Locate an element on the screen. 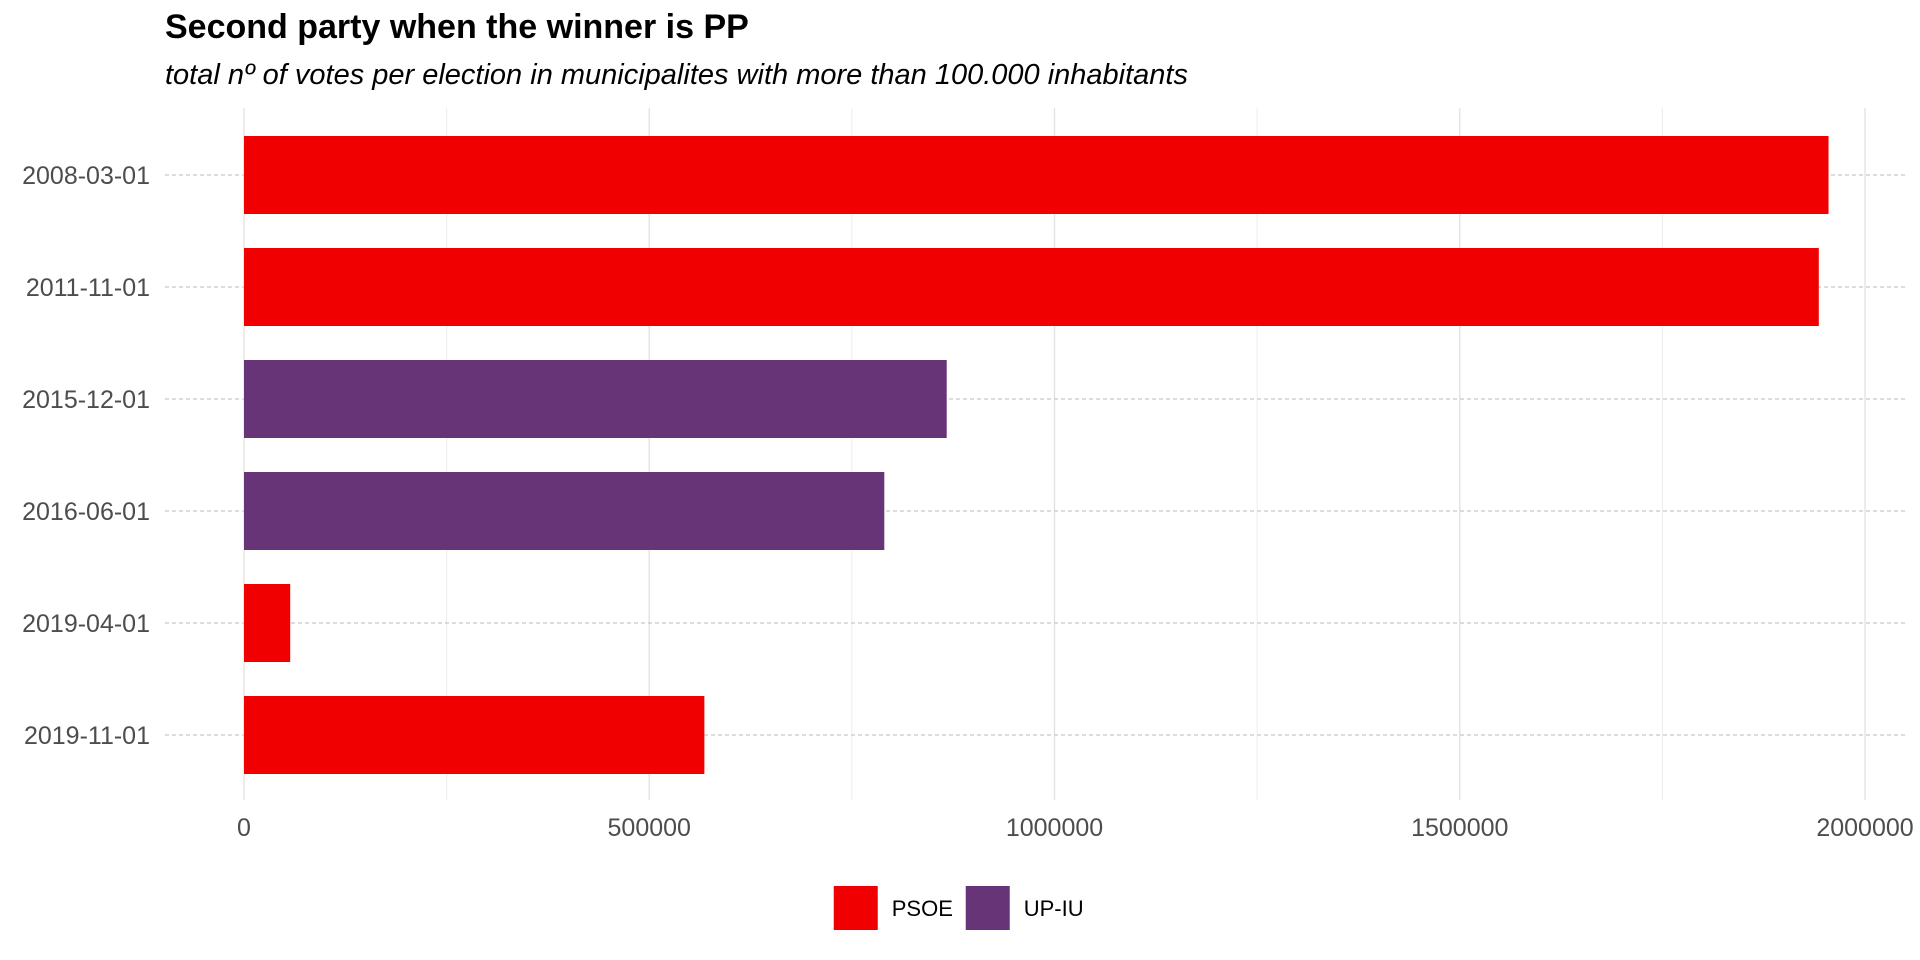 The height and width of the screenshot is (960, 1920). y-tick-label: 2015-12-01 is located at coordinates (86, 400).